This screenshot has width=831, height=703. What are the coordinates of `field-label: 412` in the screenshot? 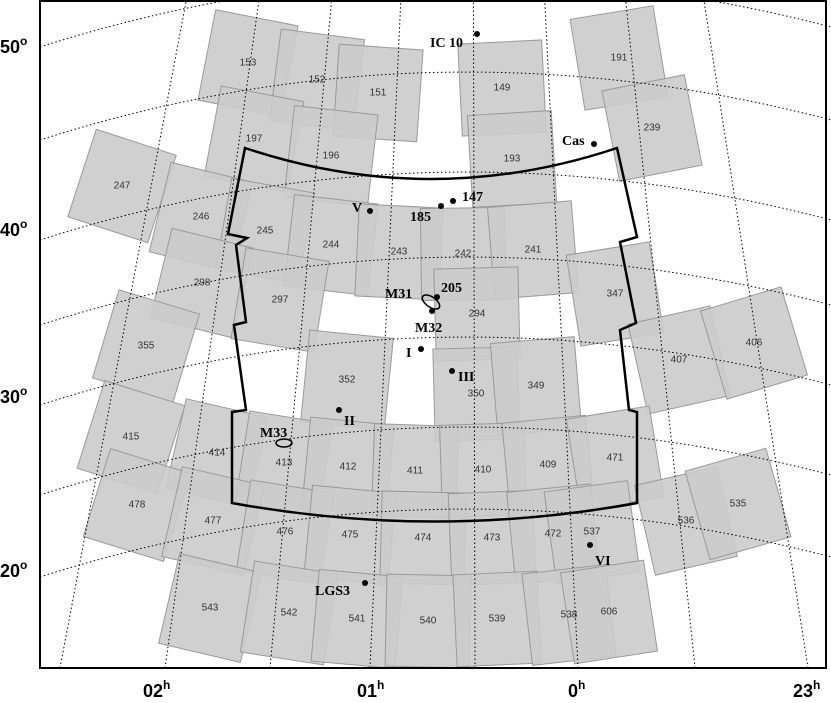 It's located at (348, 467).